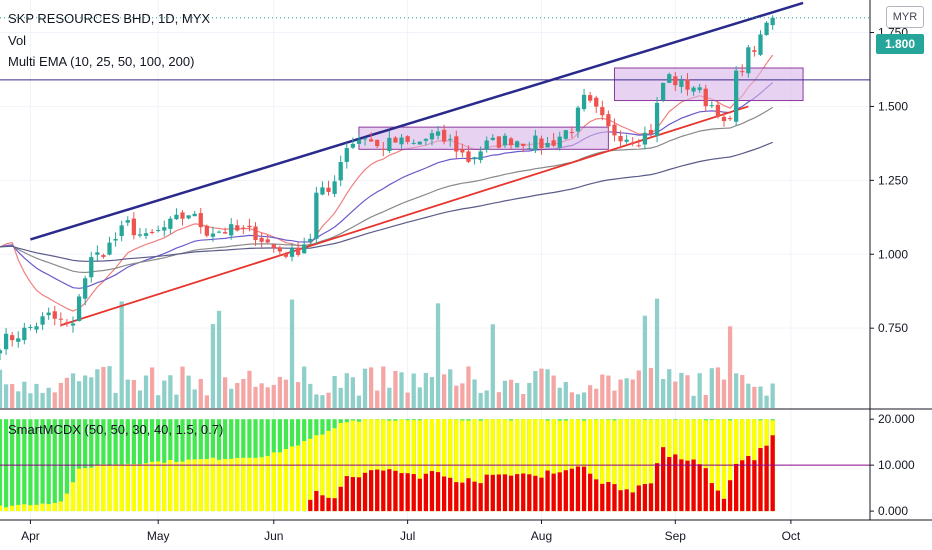 The height and width of the screenshot is (550, 932). Describe the element at coordinates (30, 536) in the screenshot. I see `time-tick-label: Apr` at that location.